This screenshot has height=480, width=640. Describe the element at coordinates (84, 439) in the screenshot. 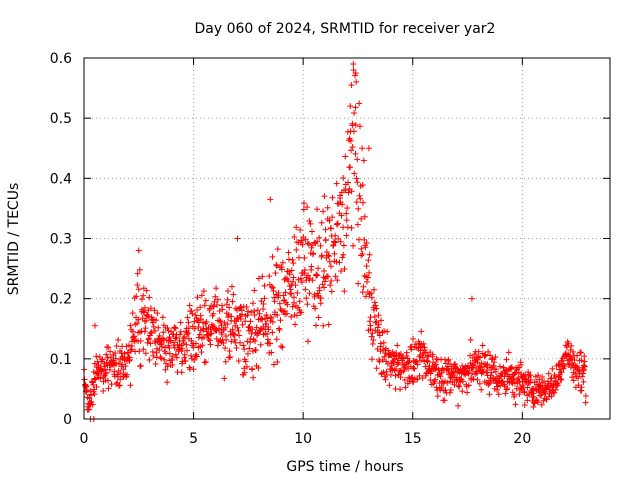

I see `x-tick-label: 0` at that location.